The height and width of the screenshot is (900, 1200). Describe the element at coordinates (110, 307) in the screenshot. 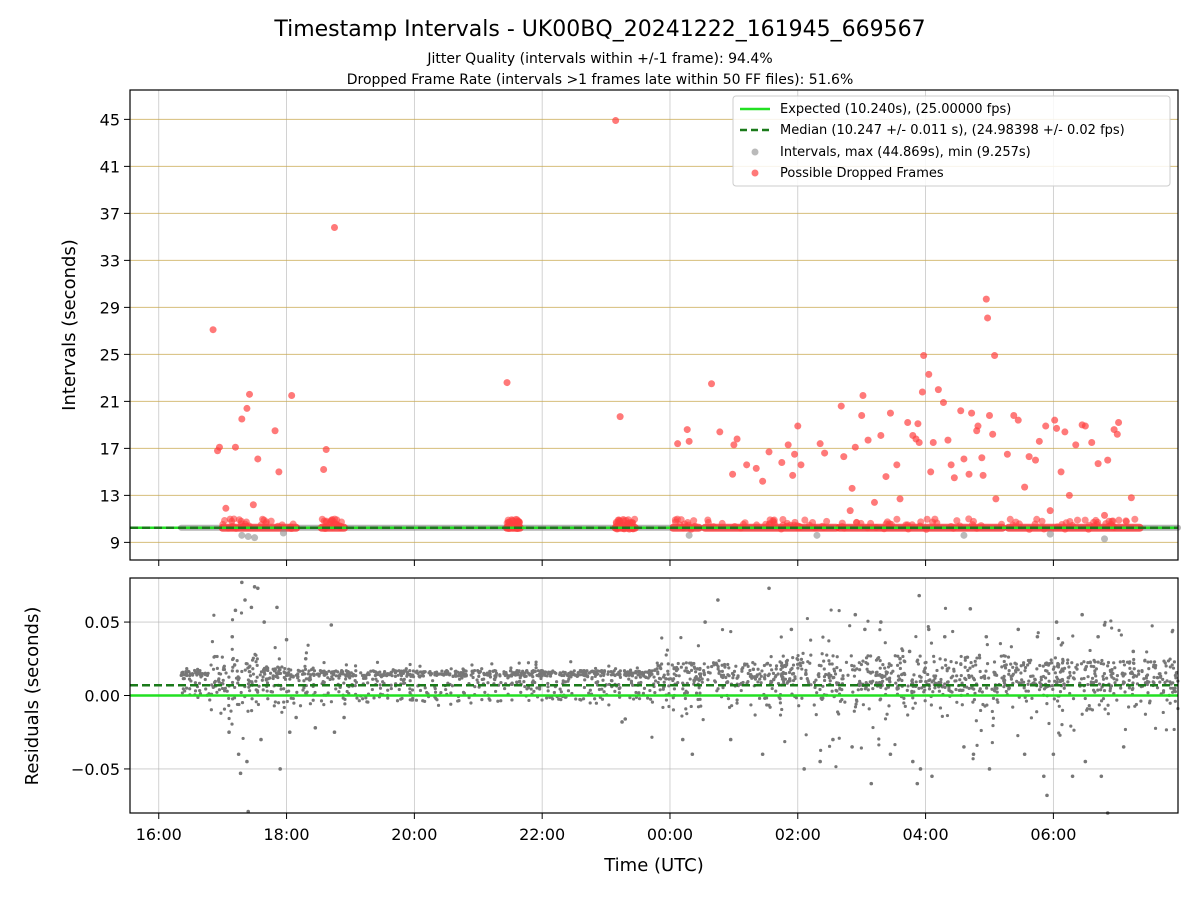

I see `intervals-y-tick-label: 29` at that location.